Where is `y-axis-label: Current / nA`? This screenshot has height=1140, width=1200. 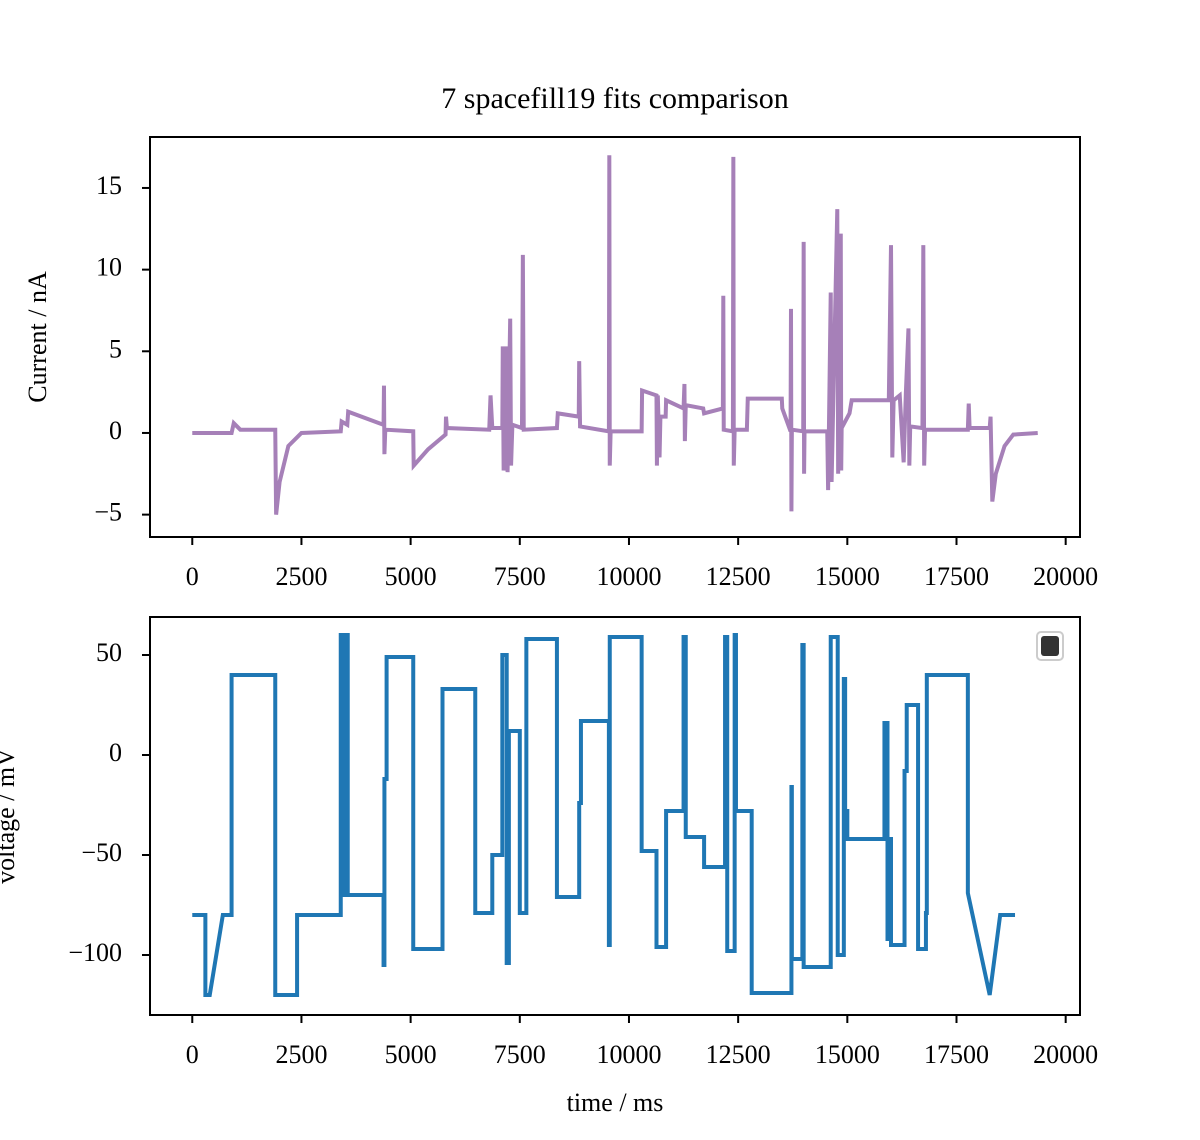 y-axis-label: Current / nA is located at coordinates (37, 337).